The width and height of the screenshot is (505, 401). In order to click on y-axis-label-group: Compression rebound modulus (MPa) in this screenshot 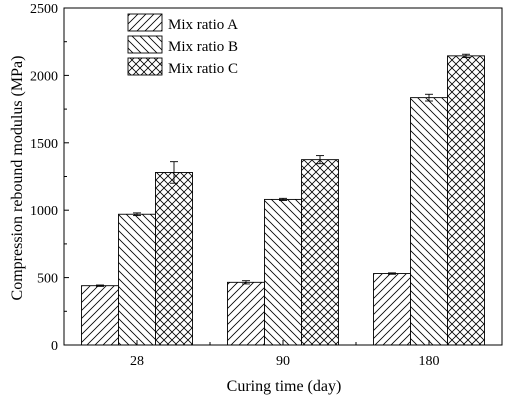, I will do `click(17, 178)`.